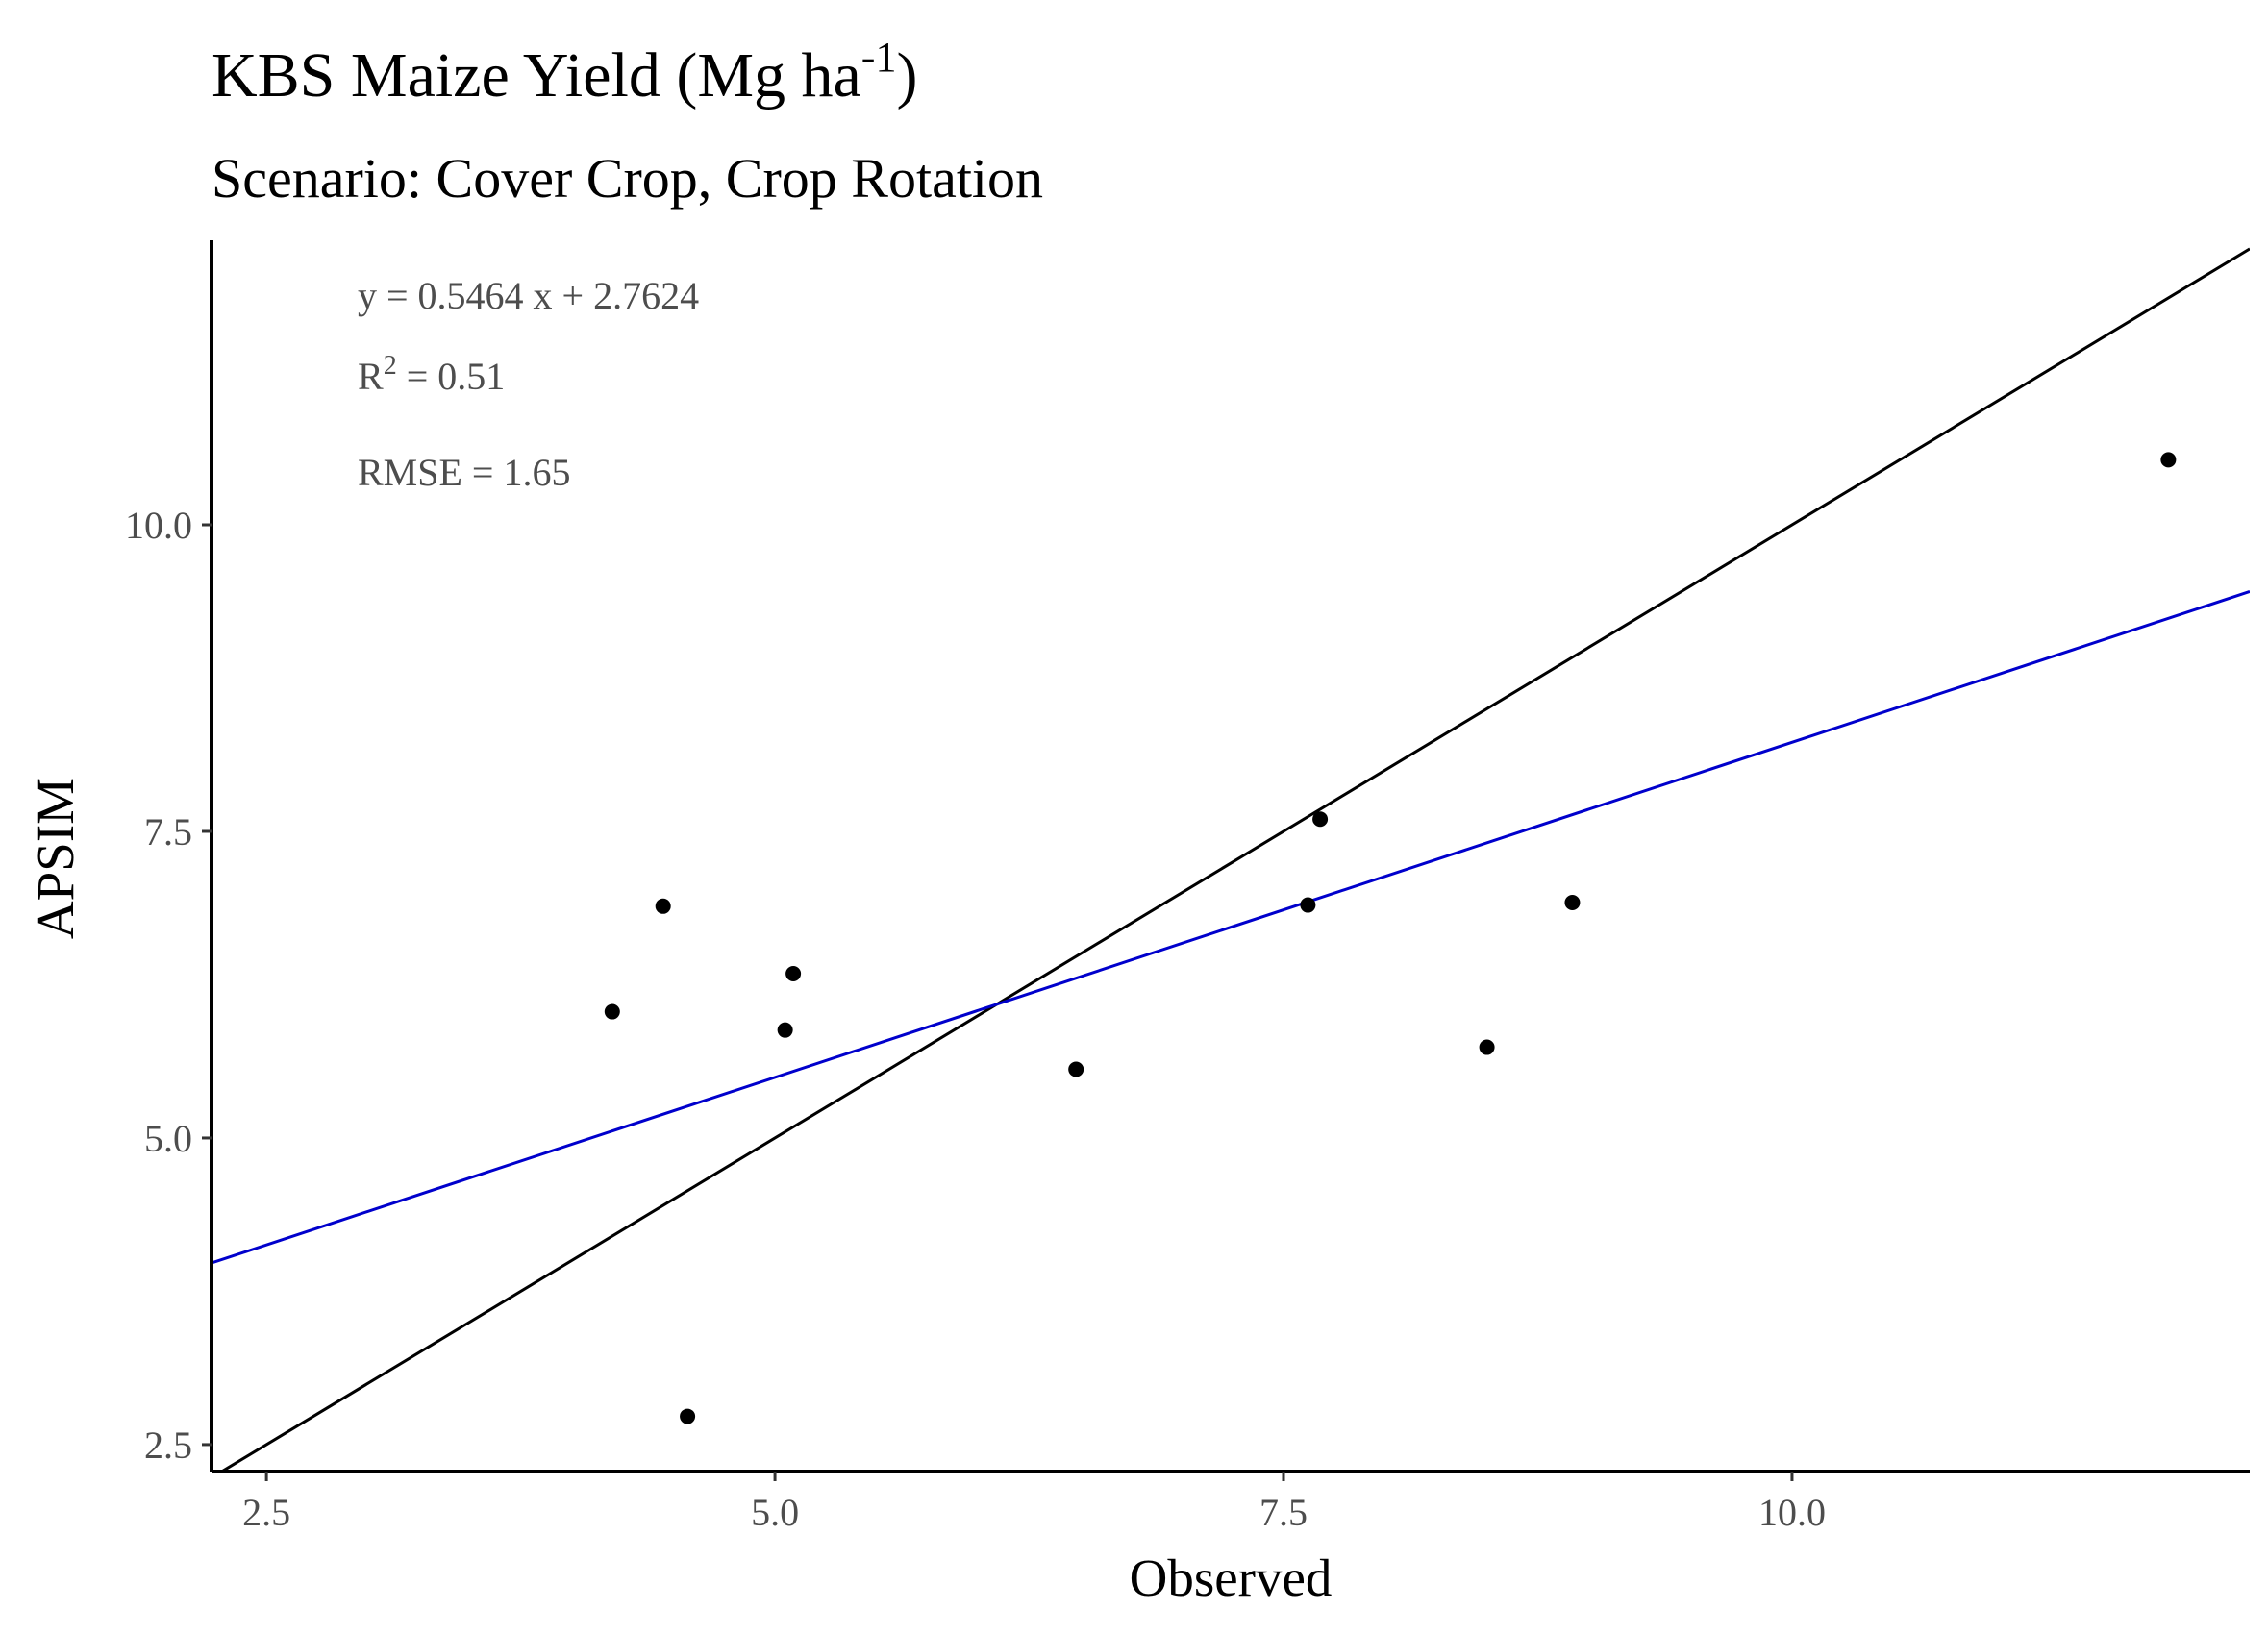  Describe the element at coordinates (464, 473) in the screenshot. I see `rmse-label: RMSE = 1.65` at that location.